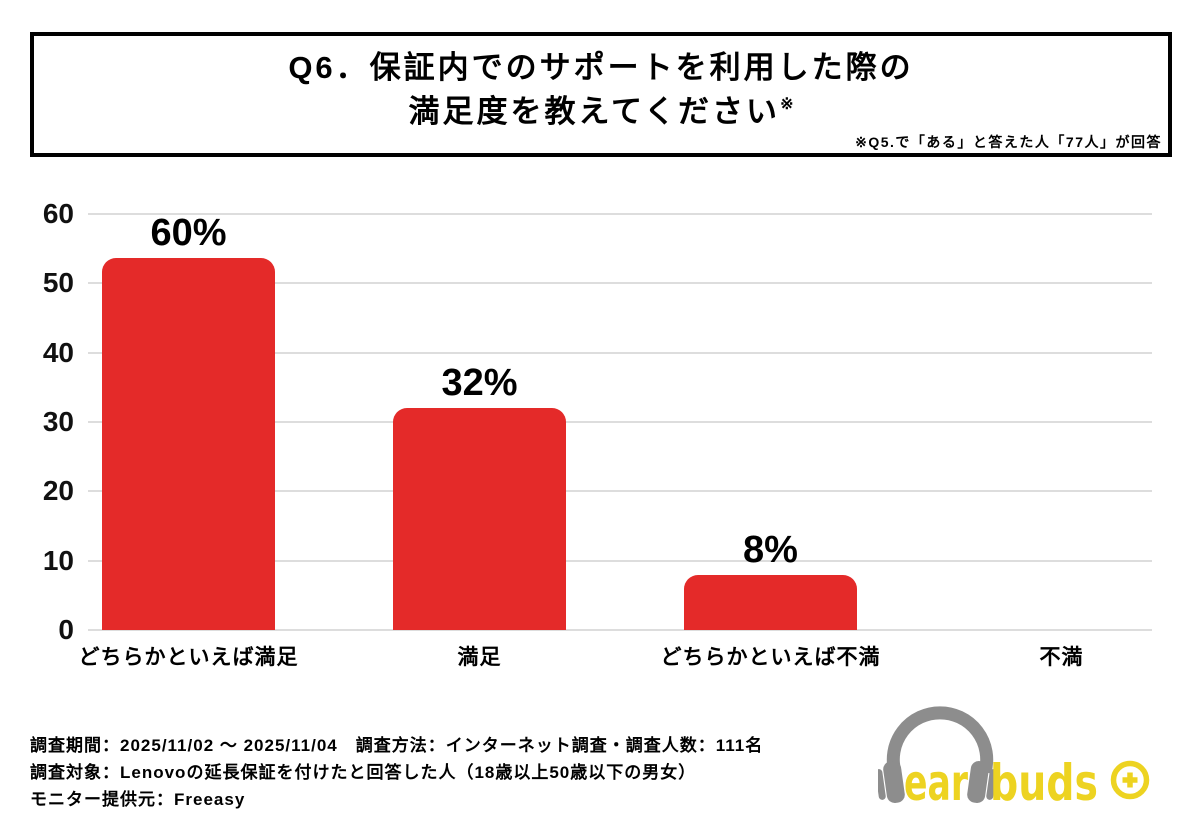 This screenshot has width=1200, height=831. I want to click on bar-column, so click(1058, 422).